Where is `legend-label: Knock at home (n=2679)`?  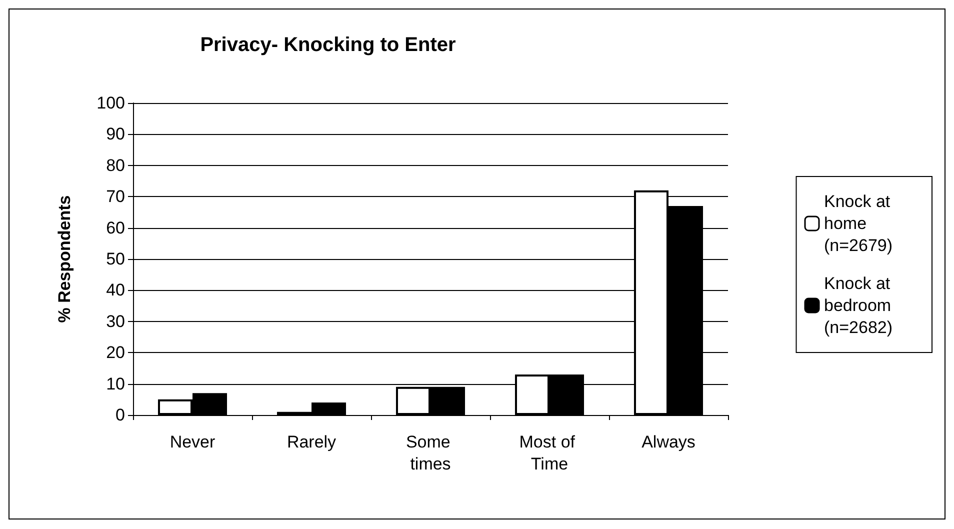 legend-label: Knock at home (n=2679) is located at coordinates (859, 223).